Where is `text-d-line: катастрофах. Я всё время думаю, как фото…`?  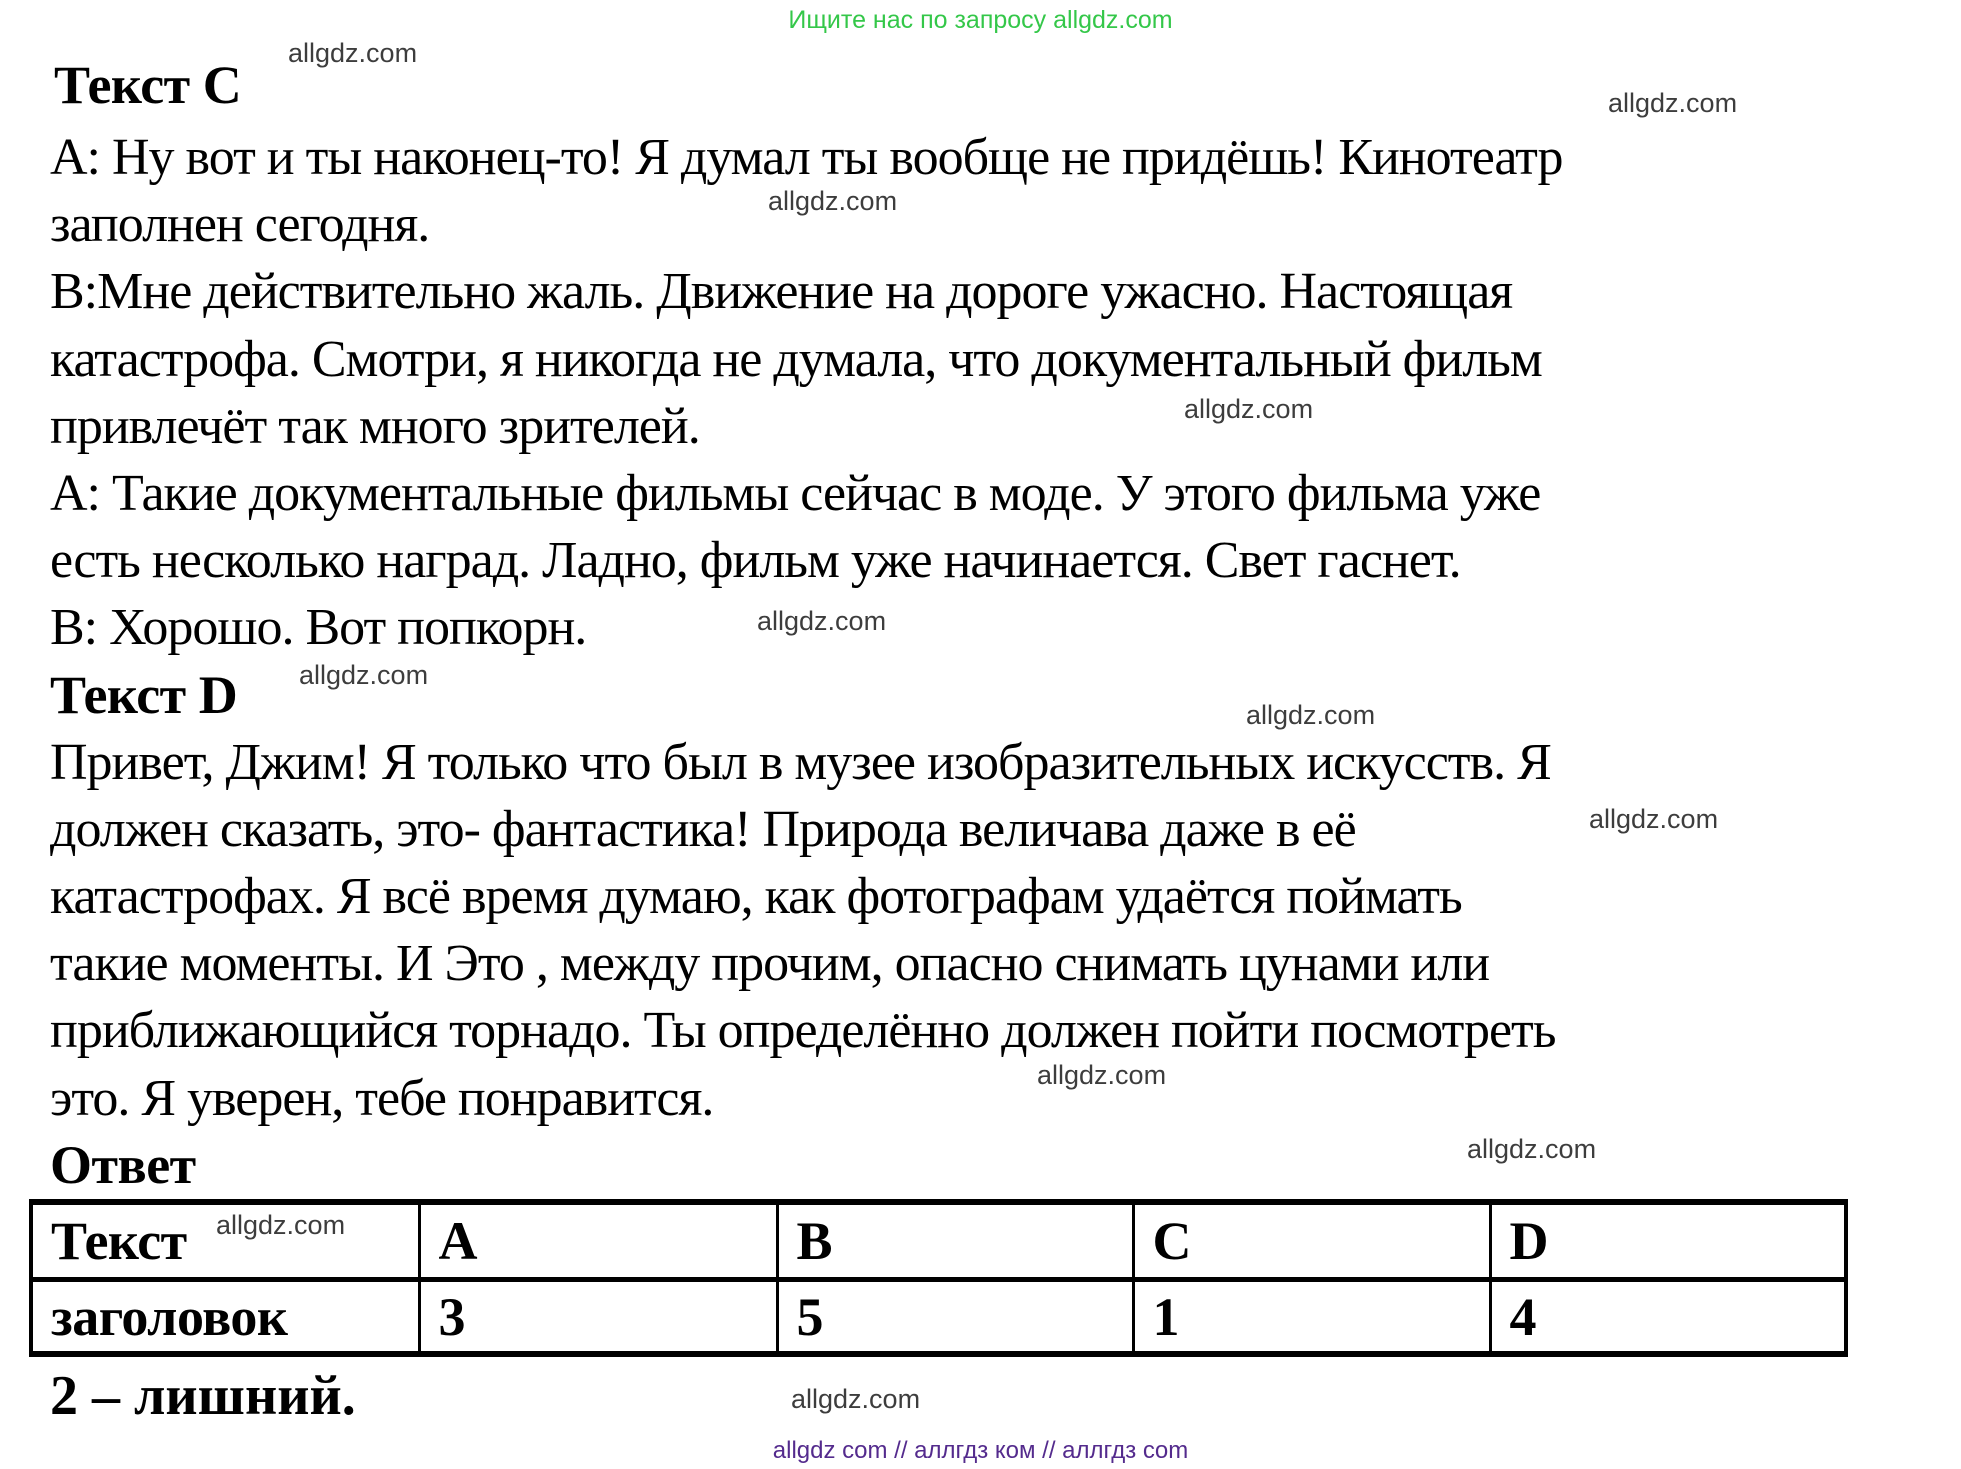 text-d-line: катастрофах. Я всё время думаю, как фото… is located at coordinates (756, 897).